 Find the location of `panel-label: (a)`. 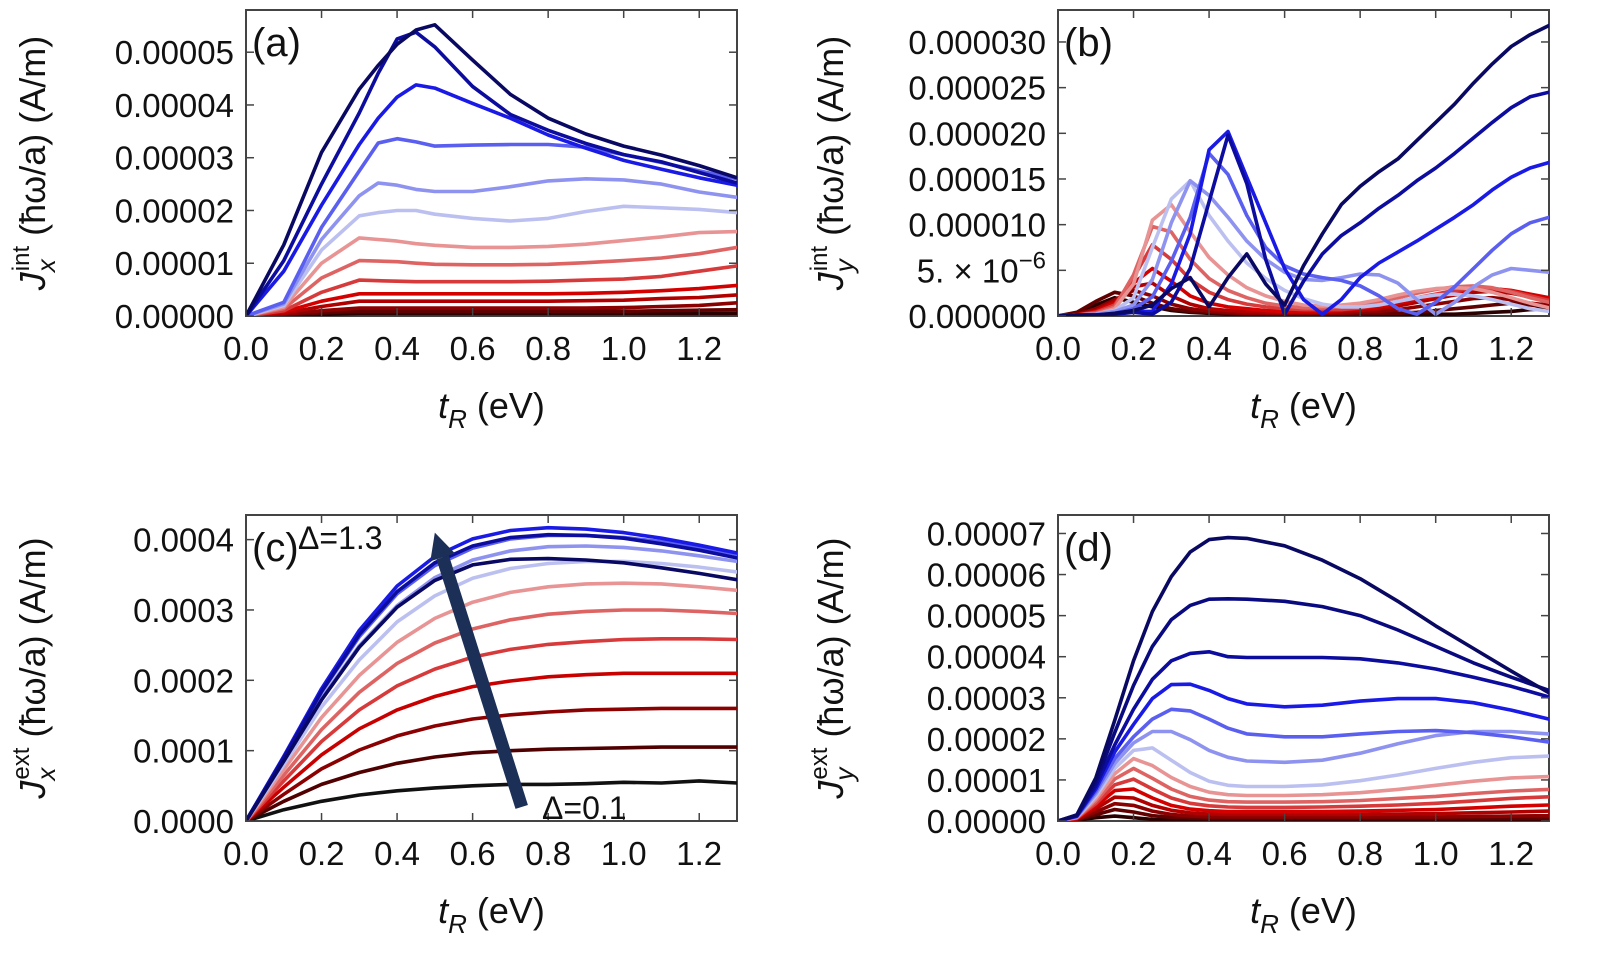

panel-label: (a) is located at coordinates (276, 43).